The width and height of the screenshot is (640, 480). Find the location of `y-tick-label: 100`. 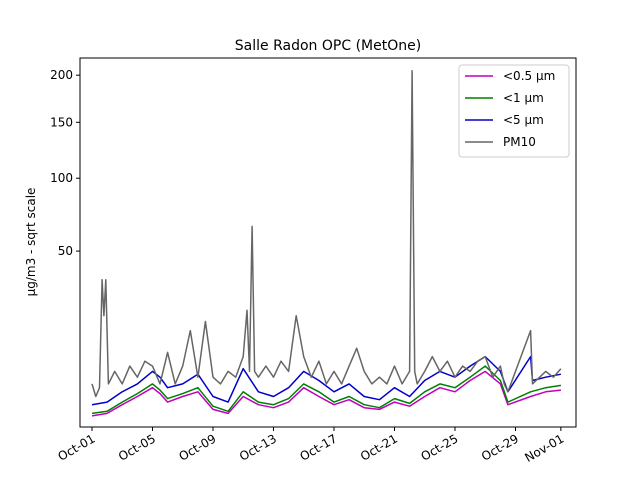

y-tick-label: 100 is located at coordinates (61, 178).